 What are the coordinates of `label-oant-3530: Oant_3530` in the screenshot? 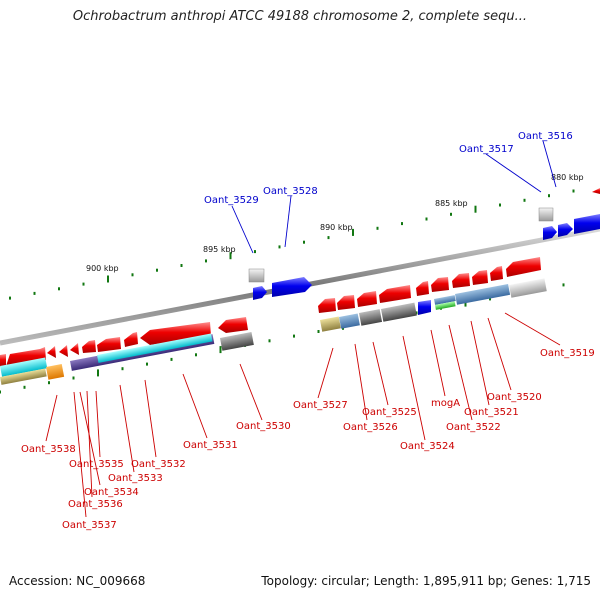 It's located at (263, 426).